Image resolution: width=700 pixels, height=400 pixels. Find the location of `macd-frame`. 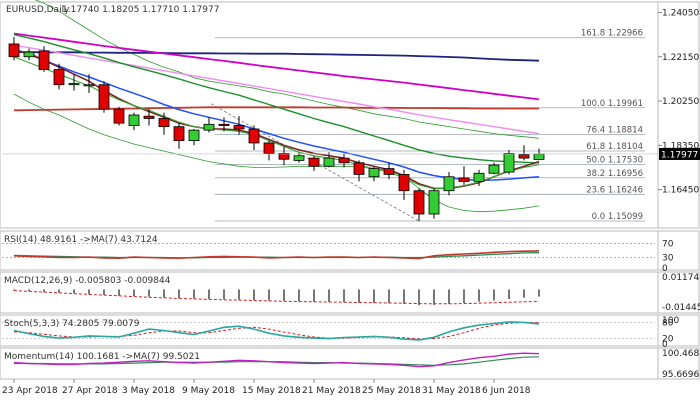

macd-frame is located at coordinates (350, 292).